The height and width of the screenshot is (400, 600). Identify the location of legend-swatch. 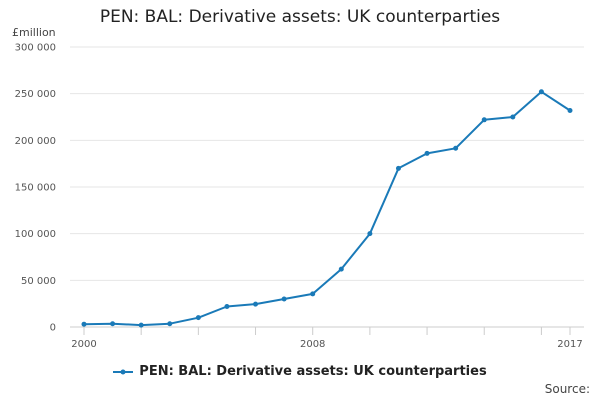
(123, 371).